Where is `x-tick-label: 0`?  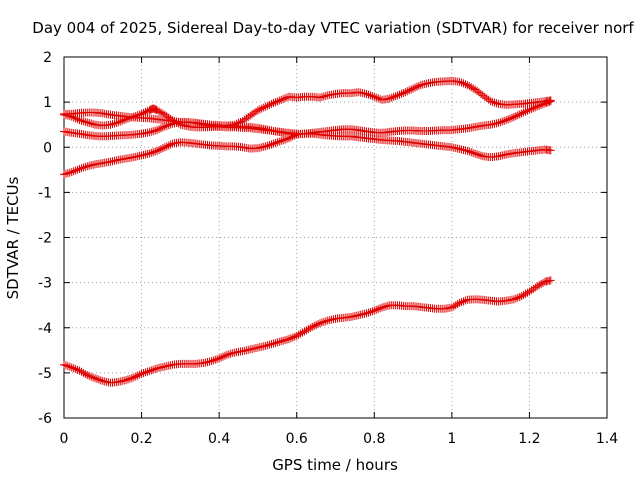
x-tick-label: 0 is located at coordinates (64, 439).